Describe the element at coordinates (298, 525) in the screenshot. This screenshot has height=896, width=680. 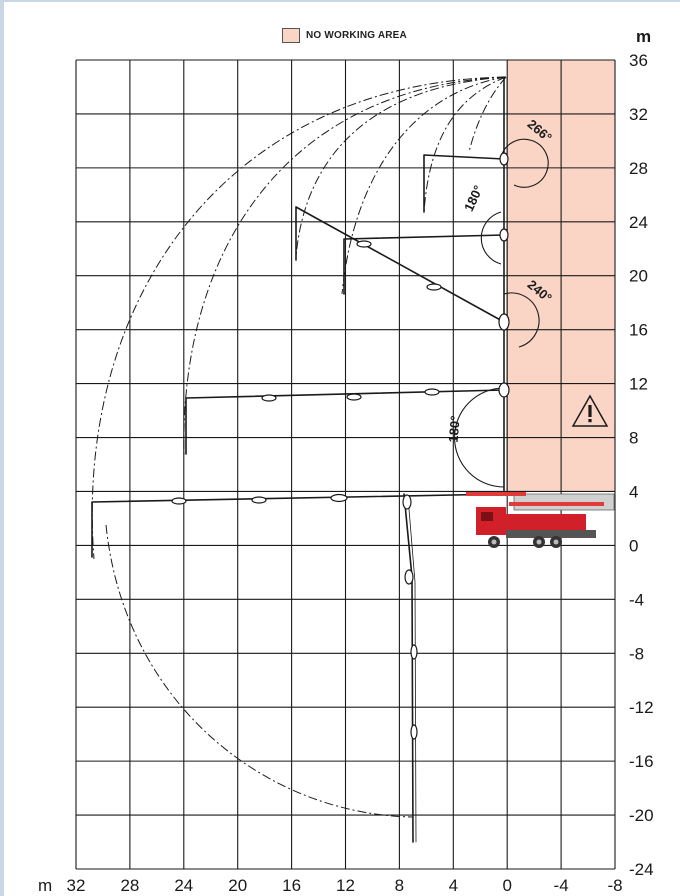
I see `boom-pos-full-reach` at that location.